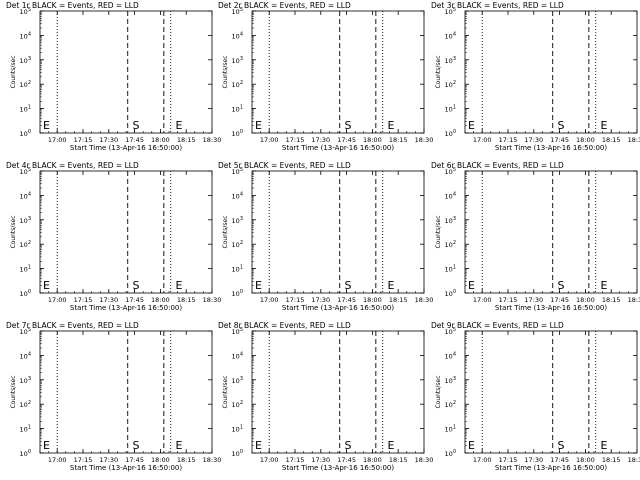  Describe the element at coordinates (25, 109) in the screenshot. I see `y-tick-label: 10¹` at that location.